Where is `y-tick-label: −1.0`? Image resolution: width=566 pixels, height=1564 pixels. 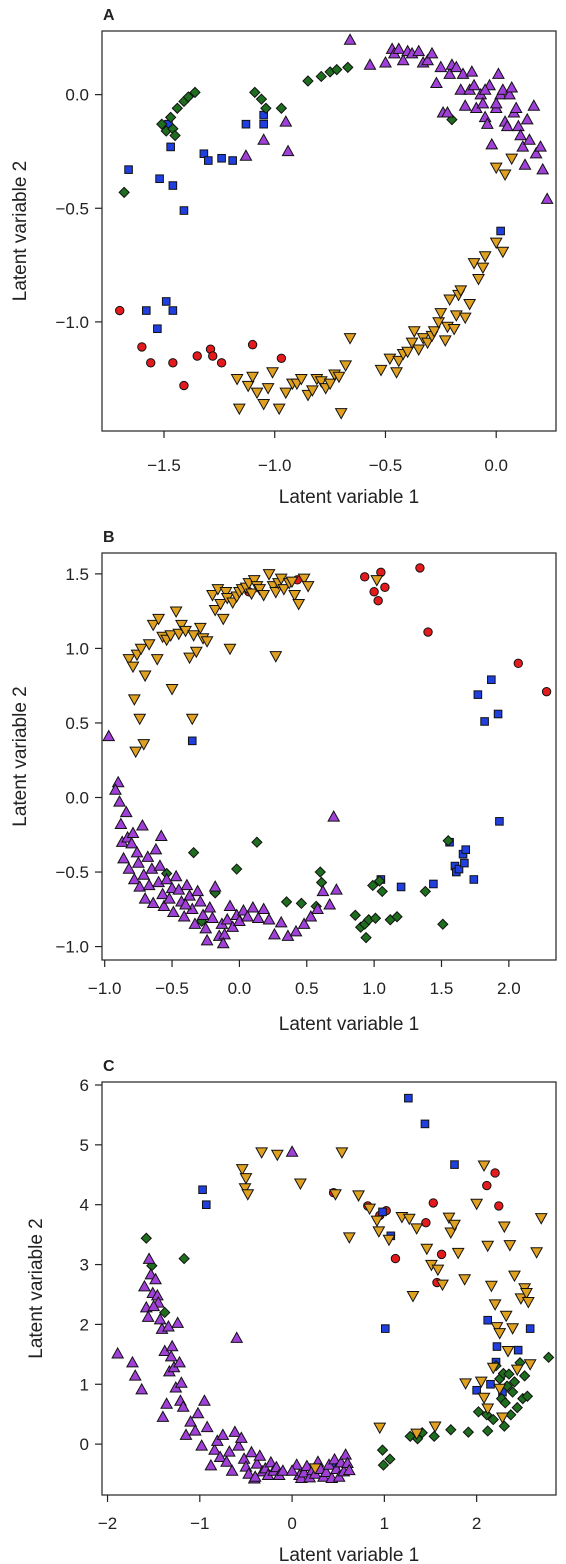
y-tick-label: −1.0 is located at coordinates (72, 322).